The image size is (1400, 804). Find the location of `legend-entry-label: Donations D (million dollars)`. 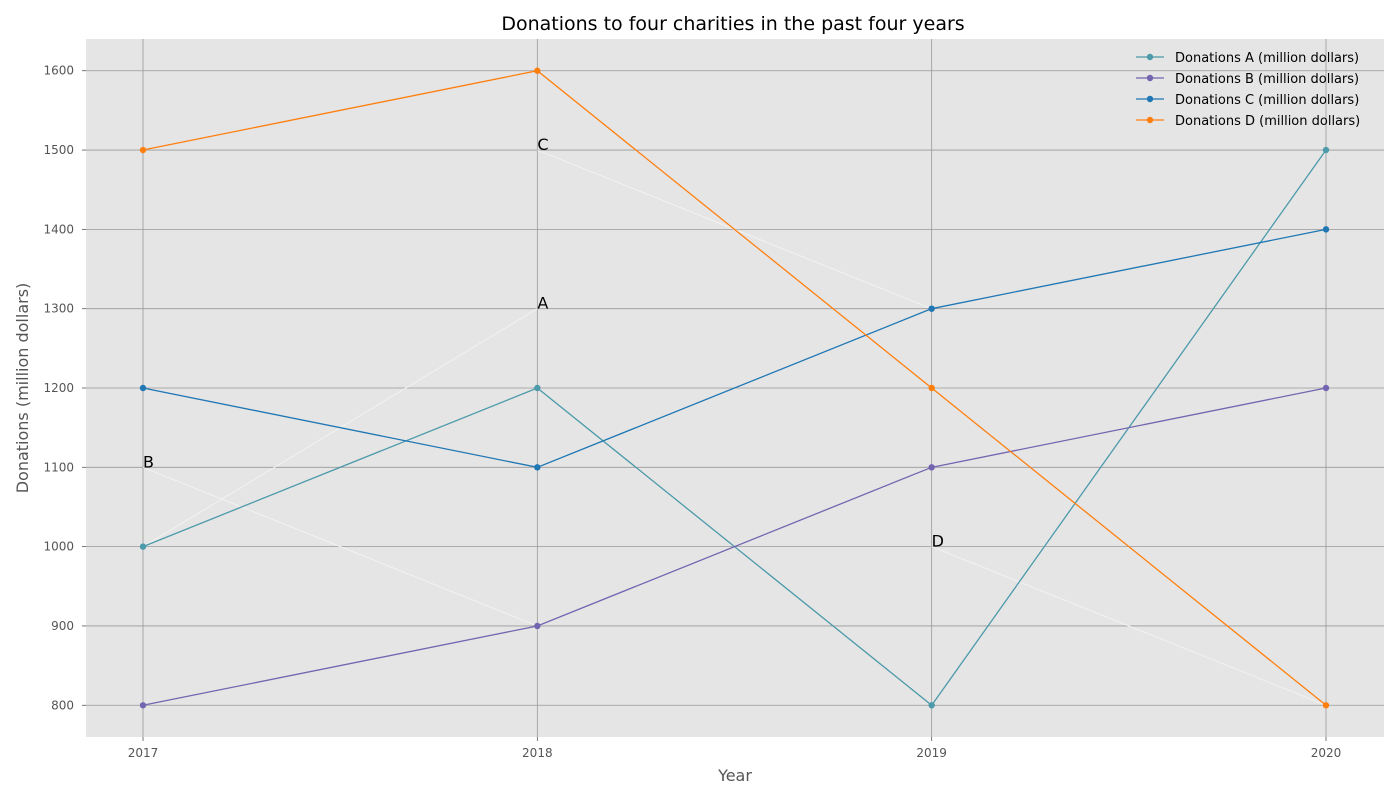

legend-entry-label: Donations D (million dollars) is located at coordinates (1267, 121).